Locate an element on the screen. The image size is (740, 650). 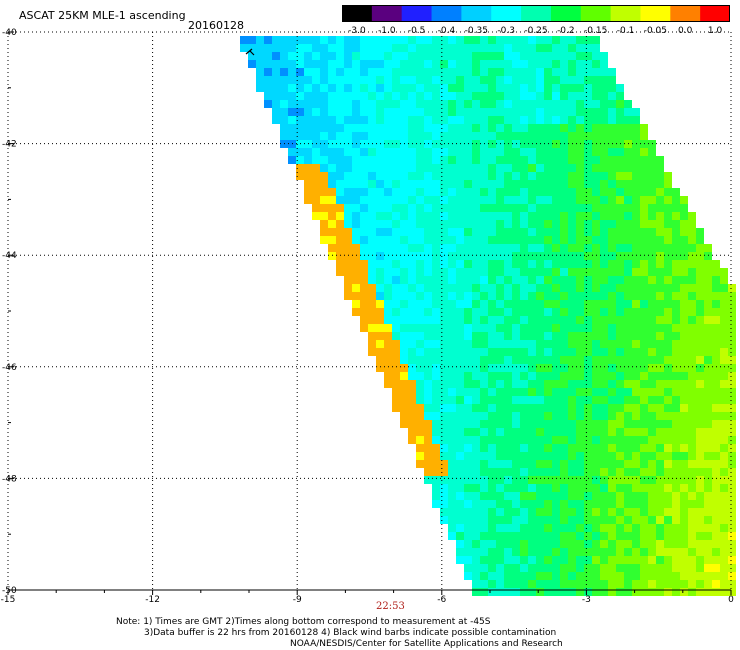
colorbar-label: -0.25 is located at coordinates (536, 31).